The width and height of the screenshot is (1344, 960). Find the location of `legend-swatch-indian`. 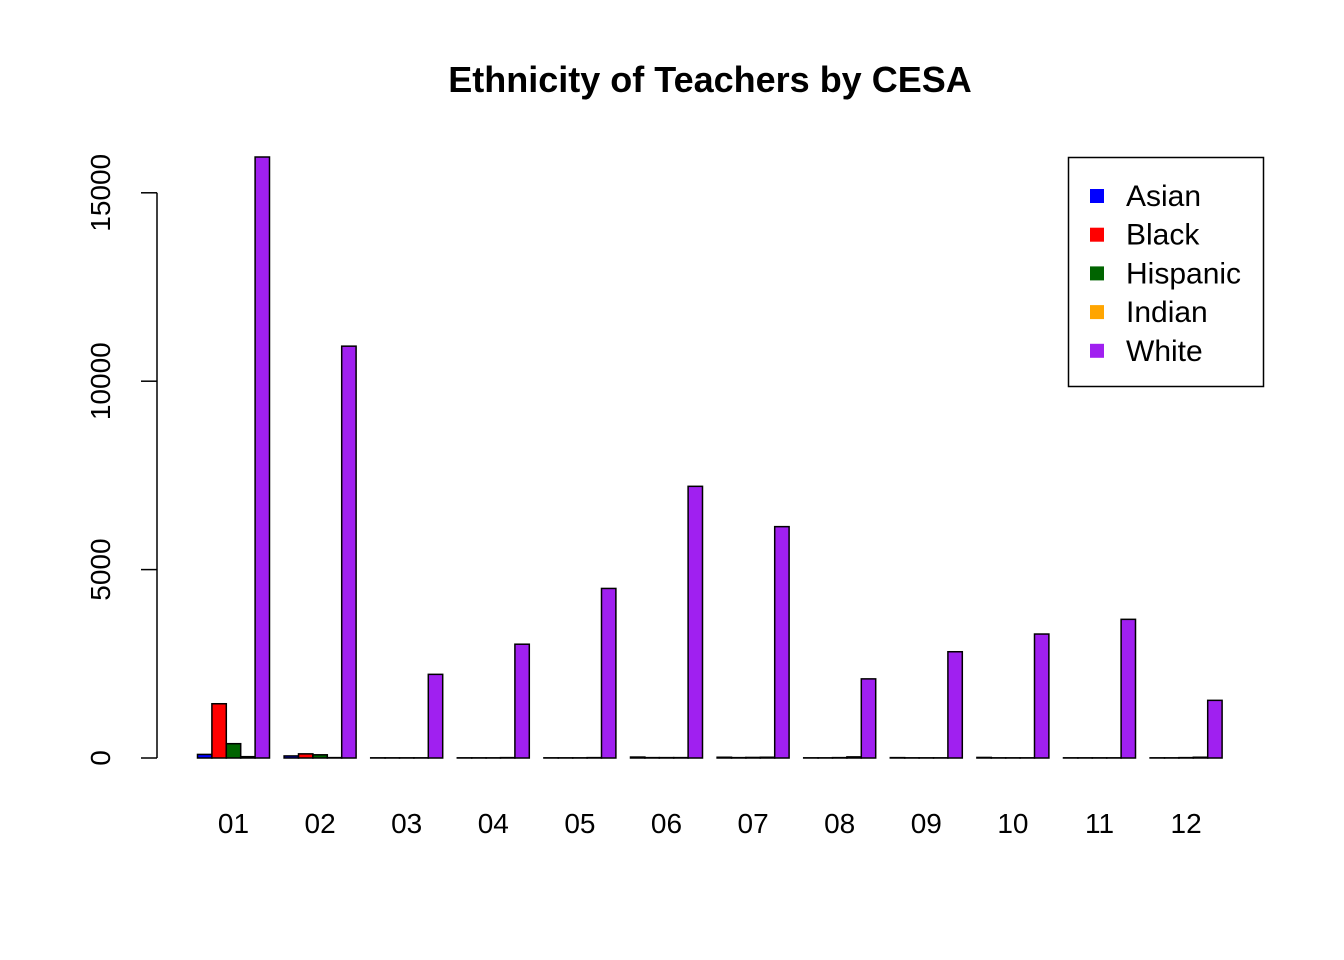

legend-swatch-indian is located at coordinates (1097, 312).